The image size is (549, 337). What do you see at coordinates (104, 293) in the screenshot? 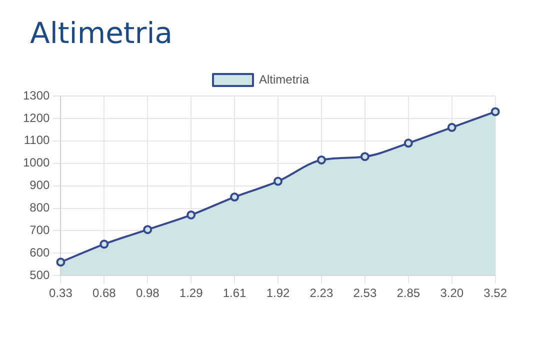
I see `x-tick-label: 0.68` at bounding box center [104, 293].